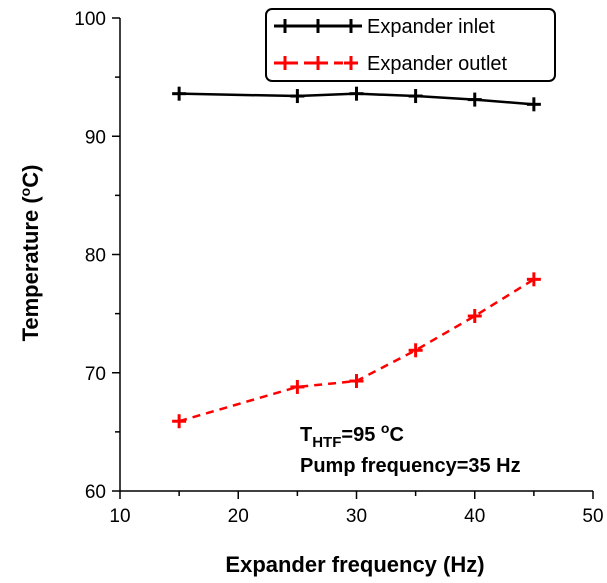  I want to click on legend-entry-outlet: Expander outlet, so click(391, 64).